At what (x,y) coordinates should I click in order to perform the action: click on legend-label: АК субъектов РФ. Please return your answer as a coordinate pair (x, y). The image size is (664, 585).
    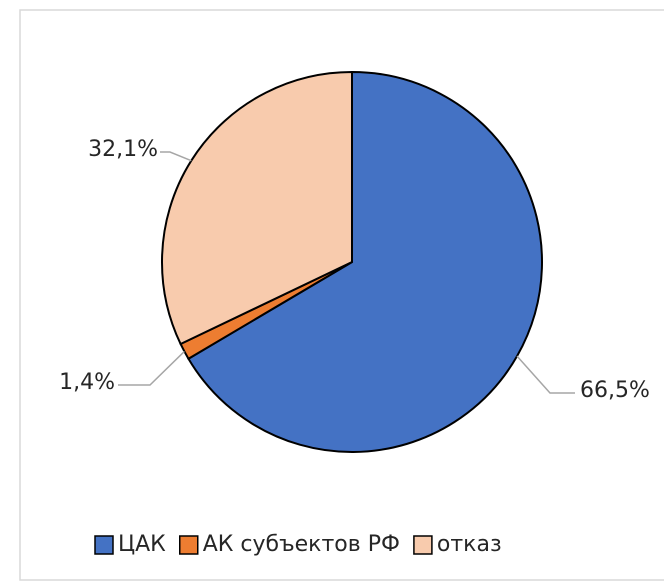
    Looking at the image, I should click on (301, 544).